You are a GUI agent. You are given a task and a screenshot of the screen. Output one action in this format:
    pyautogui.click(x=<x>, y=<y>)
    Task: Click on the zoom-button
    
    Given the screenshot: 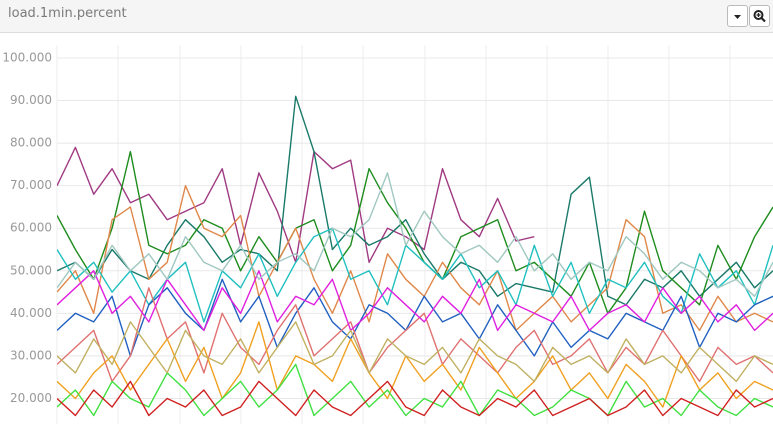 What is the action you would take?
    pyautogui.click(x=759, y=16)
    